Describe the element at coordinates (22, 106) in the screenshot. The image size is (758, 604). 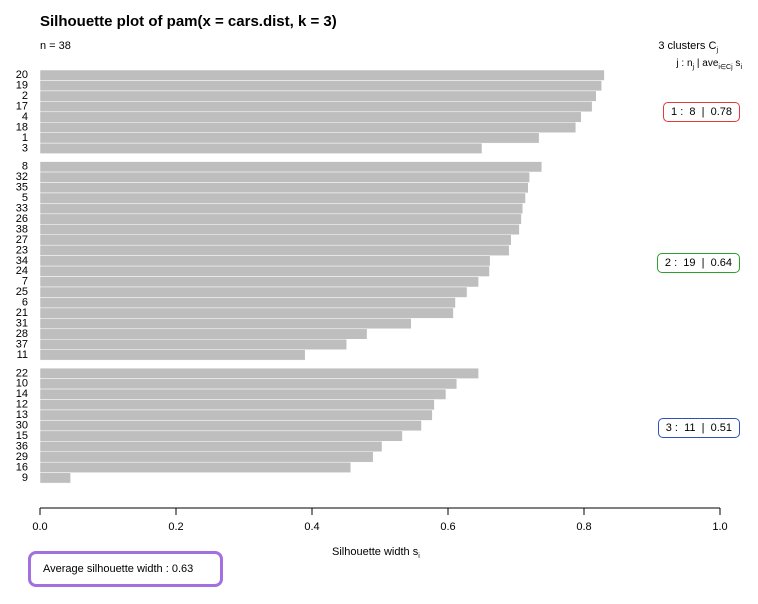
I see `observation-label: 17` at that location.